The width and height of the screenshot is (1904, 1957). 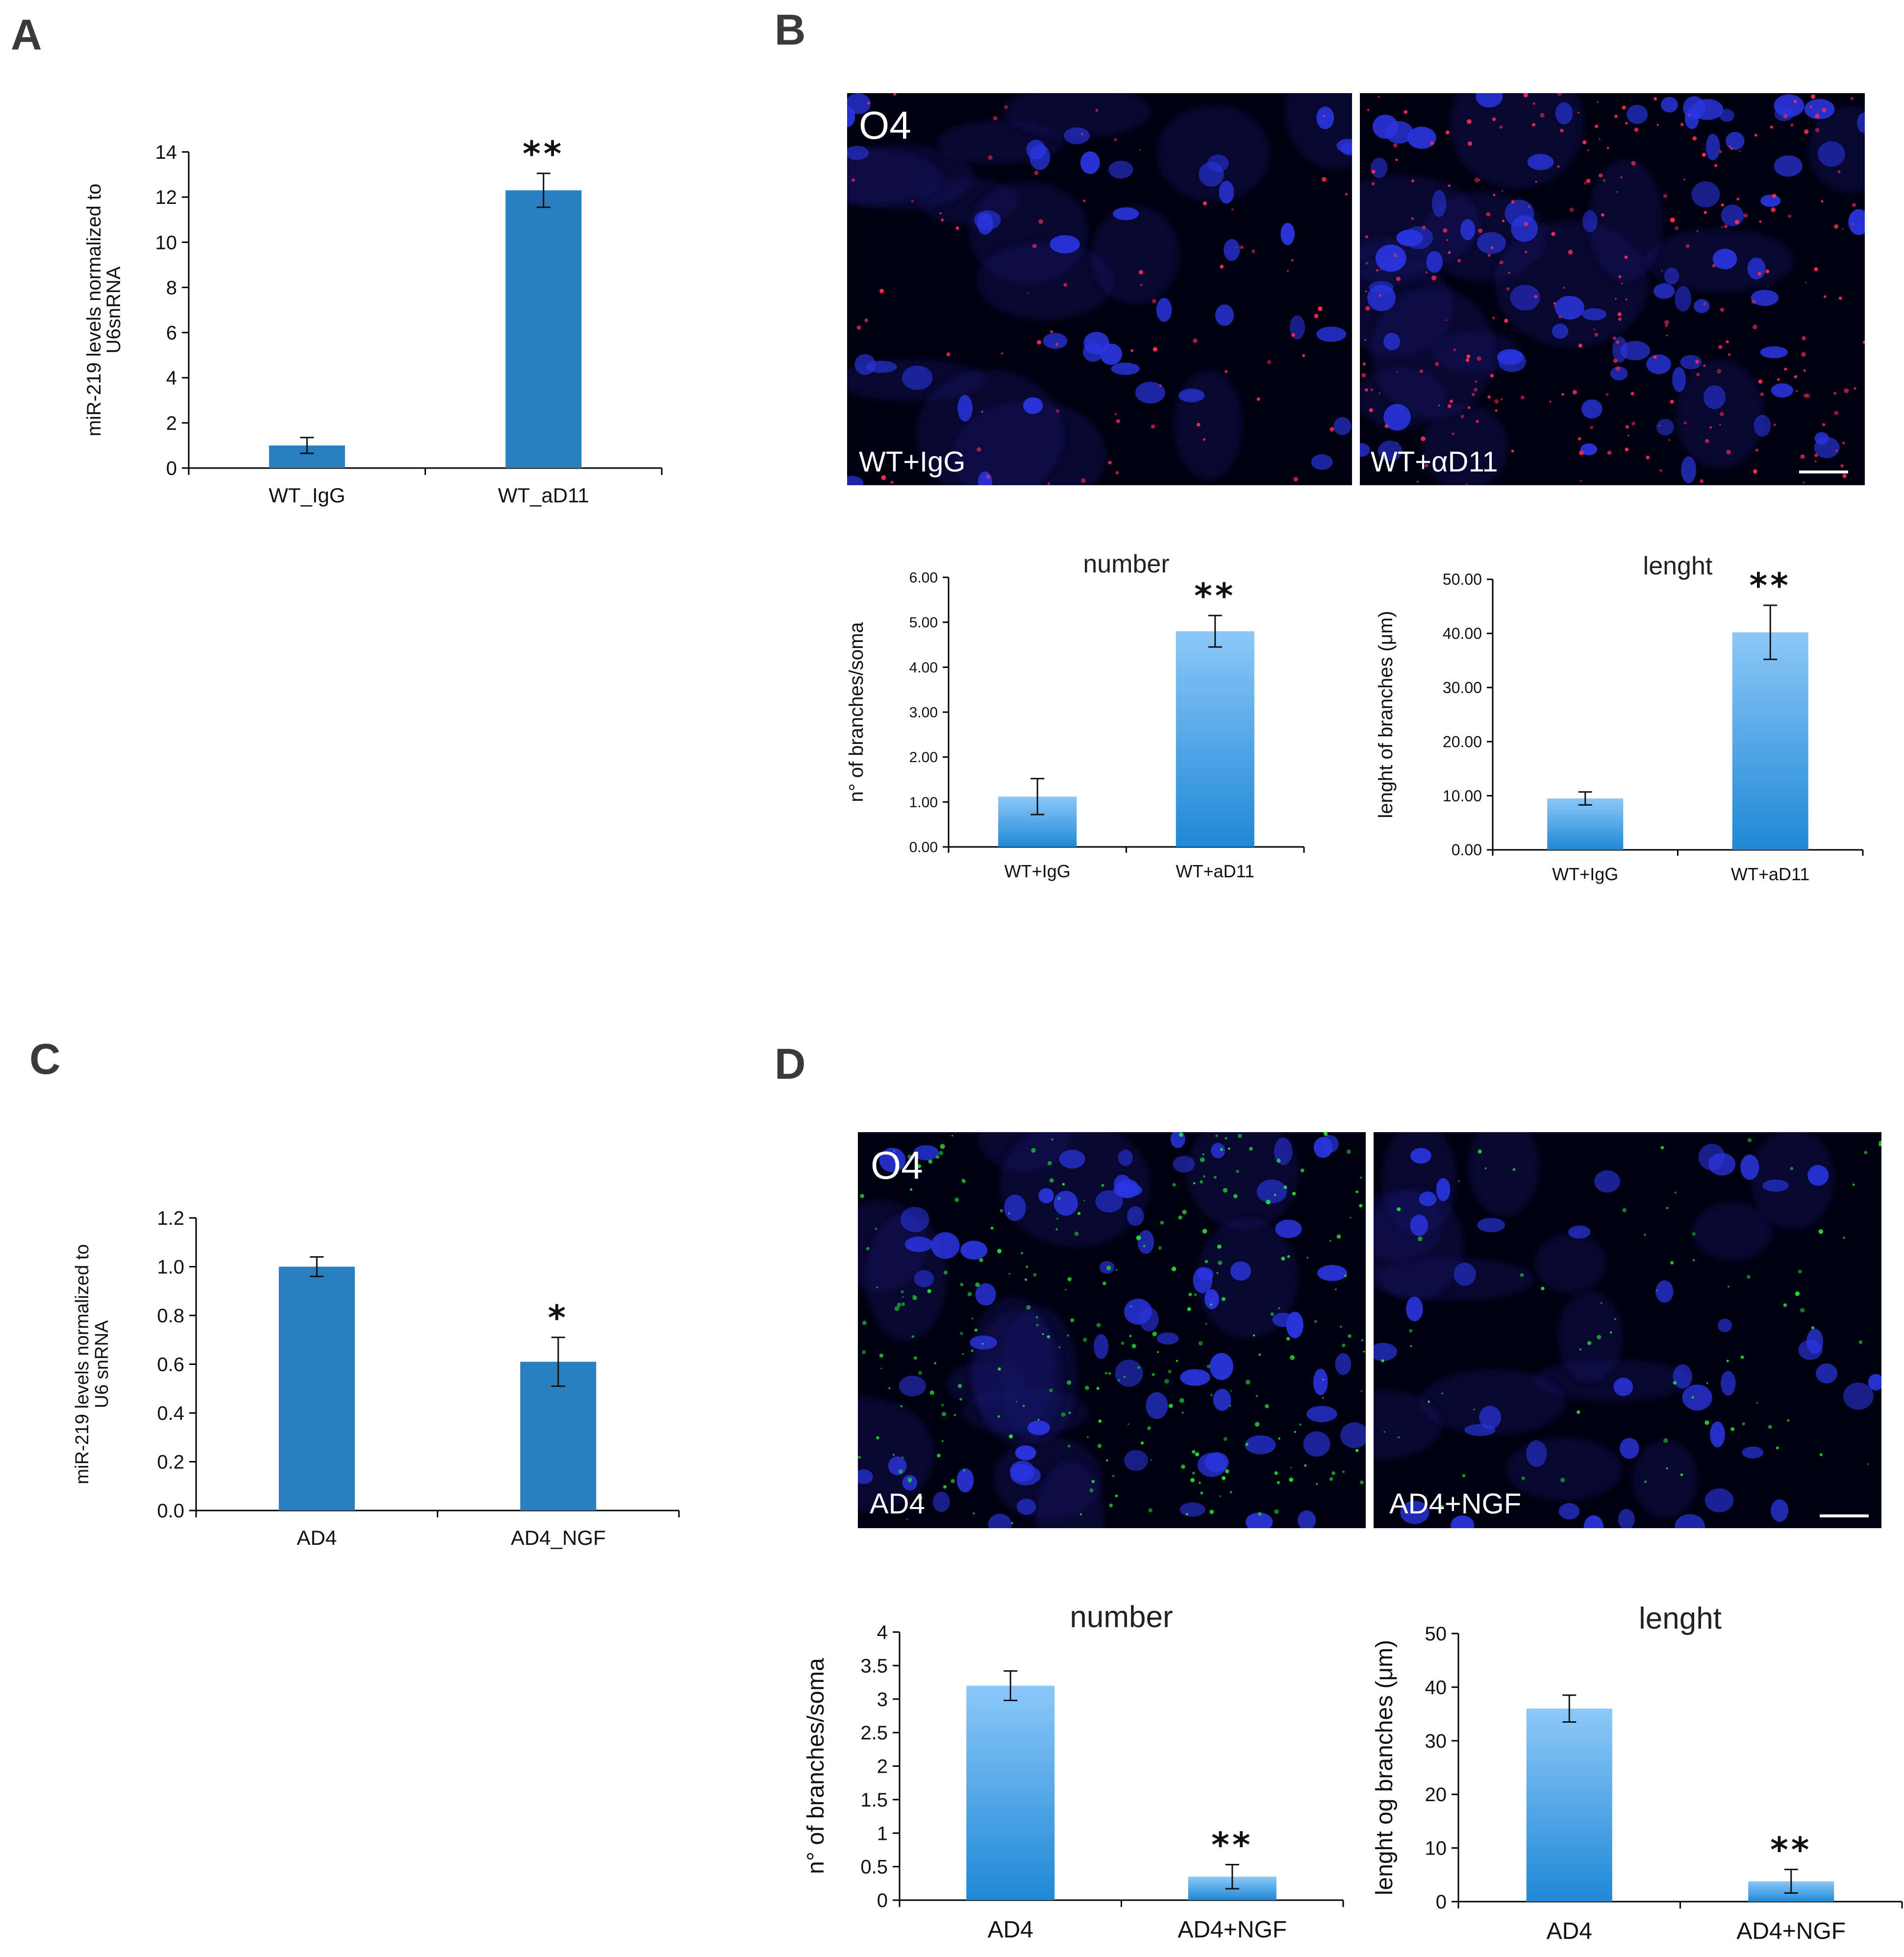 What do you see at coordinates (1099, 289) in the screenshot?
I see `micrograph-b-wt-igg: O4 WT+IgG` at bounding box center [1099, 289].